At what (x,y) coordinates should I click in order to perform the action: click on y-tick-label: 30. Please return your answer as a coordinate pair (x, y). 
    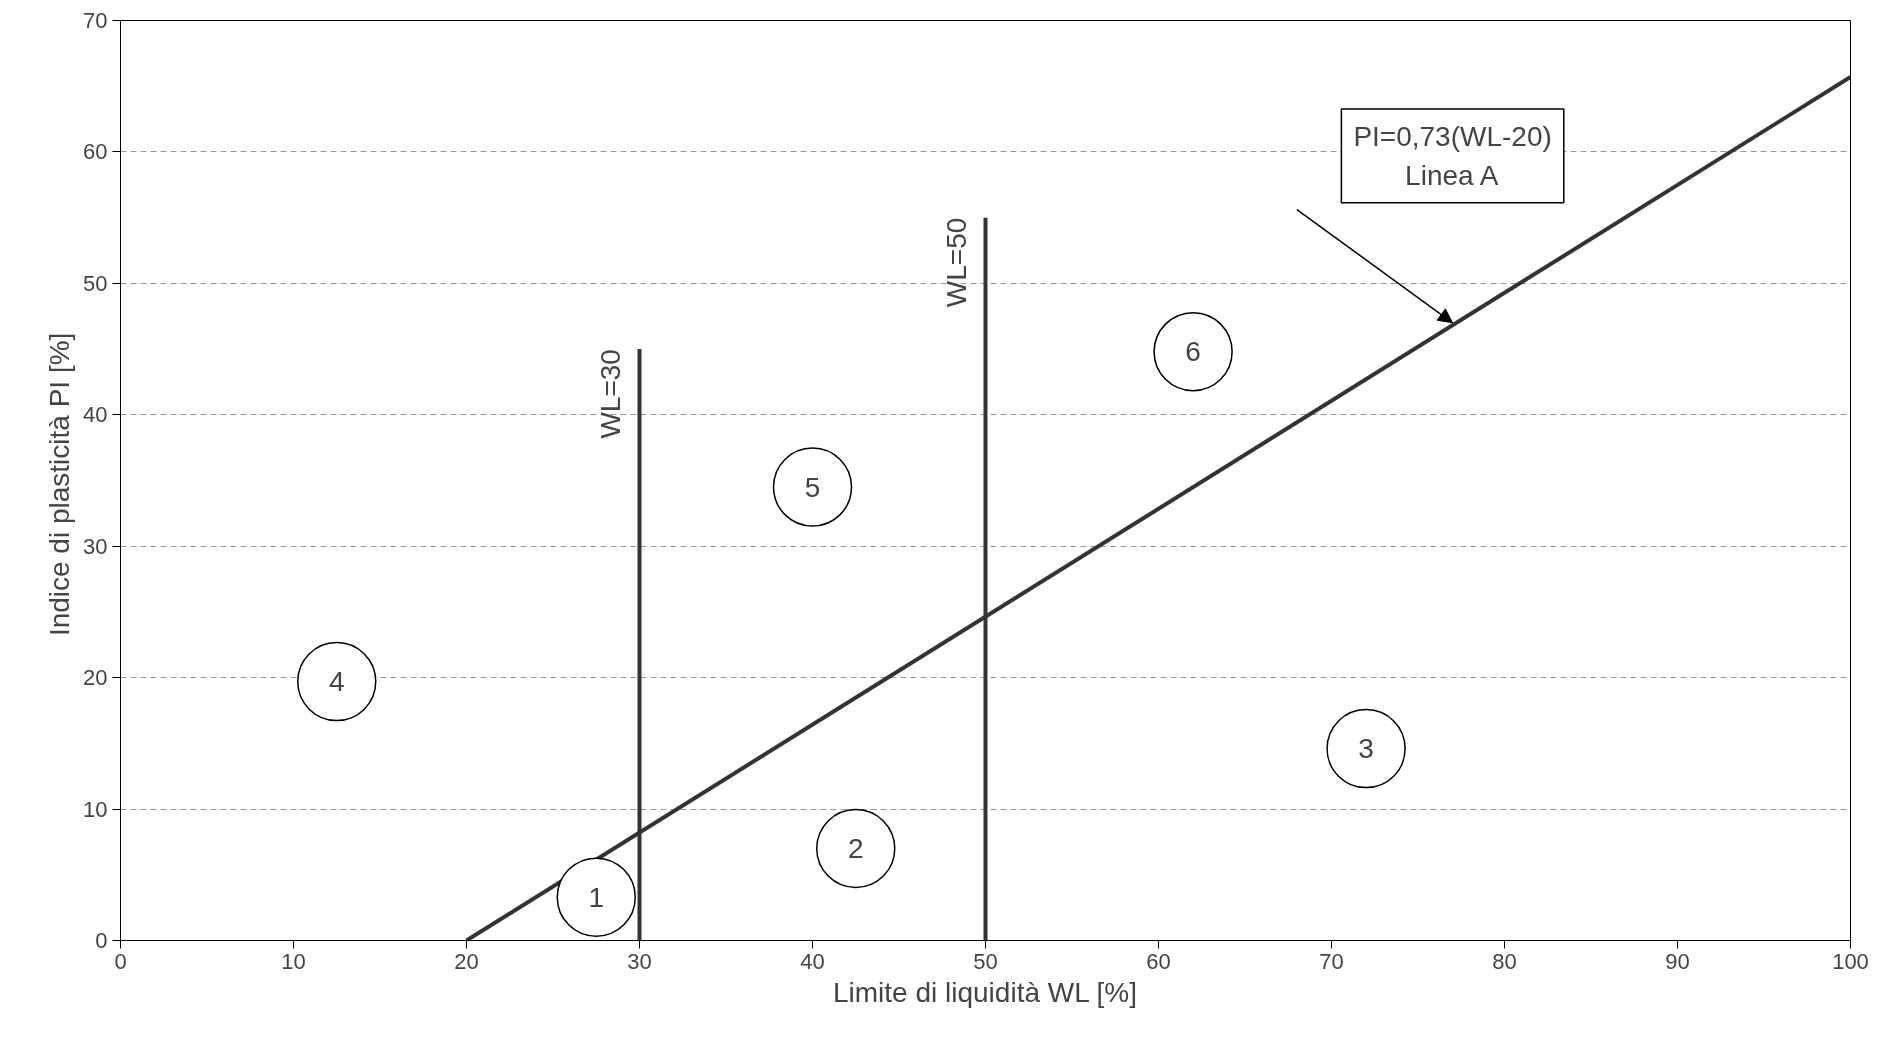
    Looking at the image, I should click on (95, 546).